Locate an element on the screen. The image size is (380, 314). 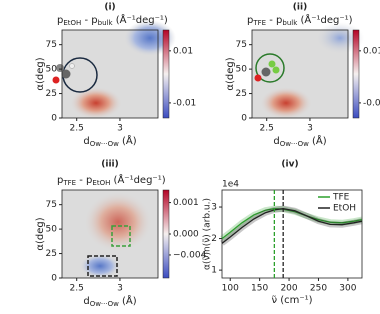
x-tick-label: 200 is located at coordinates (288, 289).